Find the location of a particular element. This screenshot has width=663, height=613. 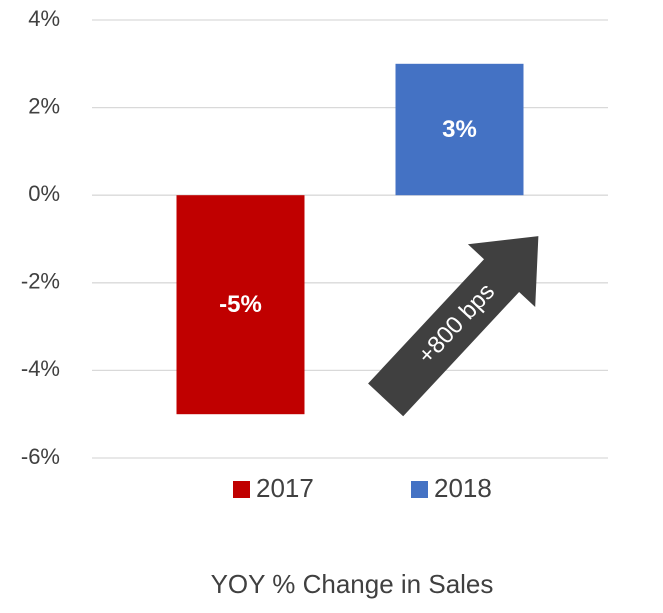

y-tick-label: -2% is located at coordinates (40, 281).